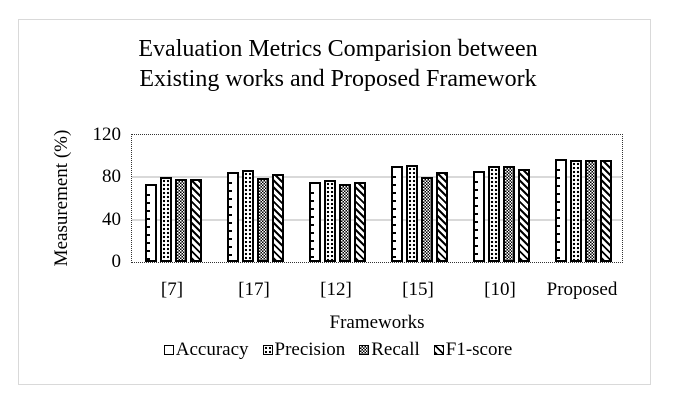 This screenshot has width=676, height=408. I want to click on legend: Accuracy Precision Recall F1-score, so click(338, 350).